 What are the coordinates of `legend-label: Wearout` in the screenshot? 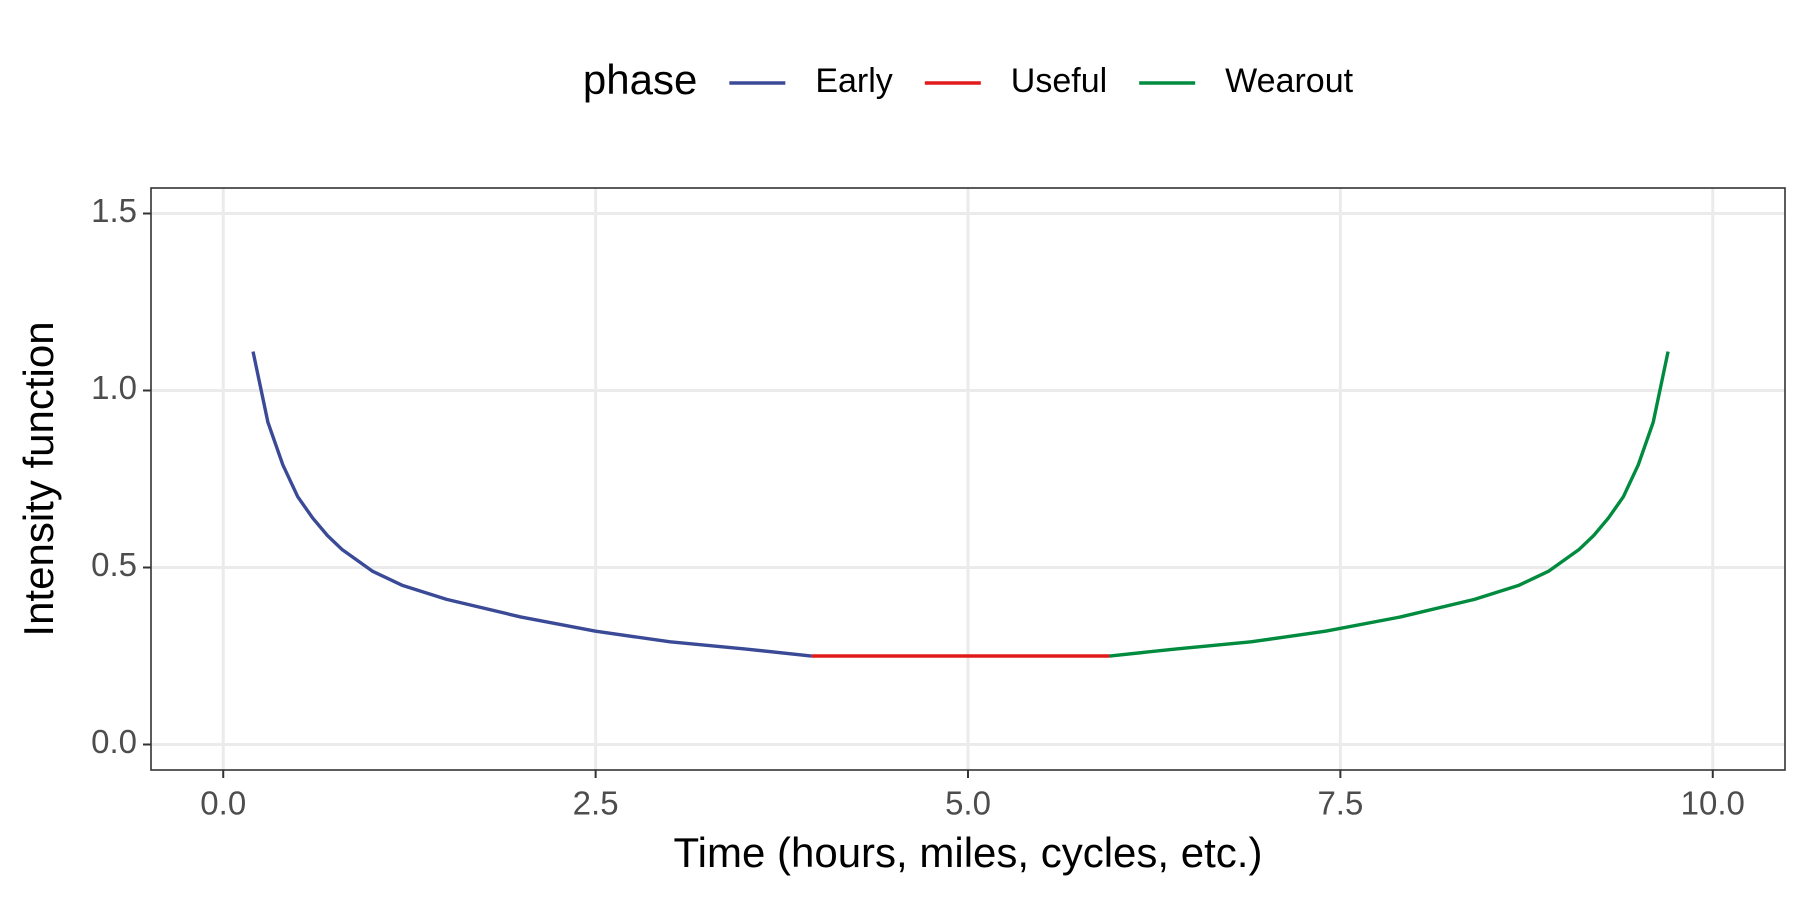 It's located at (1289, 81).